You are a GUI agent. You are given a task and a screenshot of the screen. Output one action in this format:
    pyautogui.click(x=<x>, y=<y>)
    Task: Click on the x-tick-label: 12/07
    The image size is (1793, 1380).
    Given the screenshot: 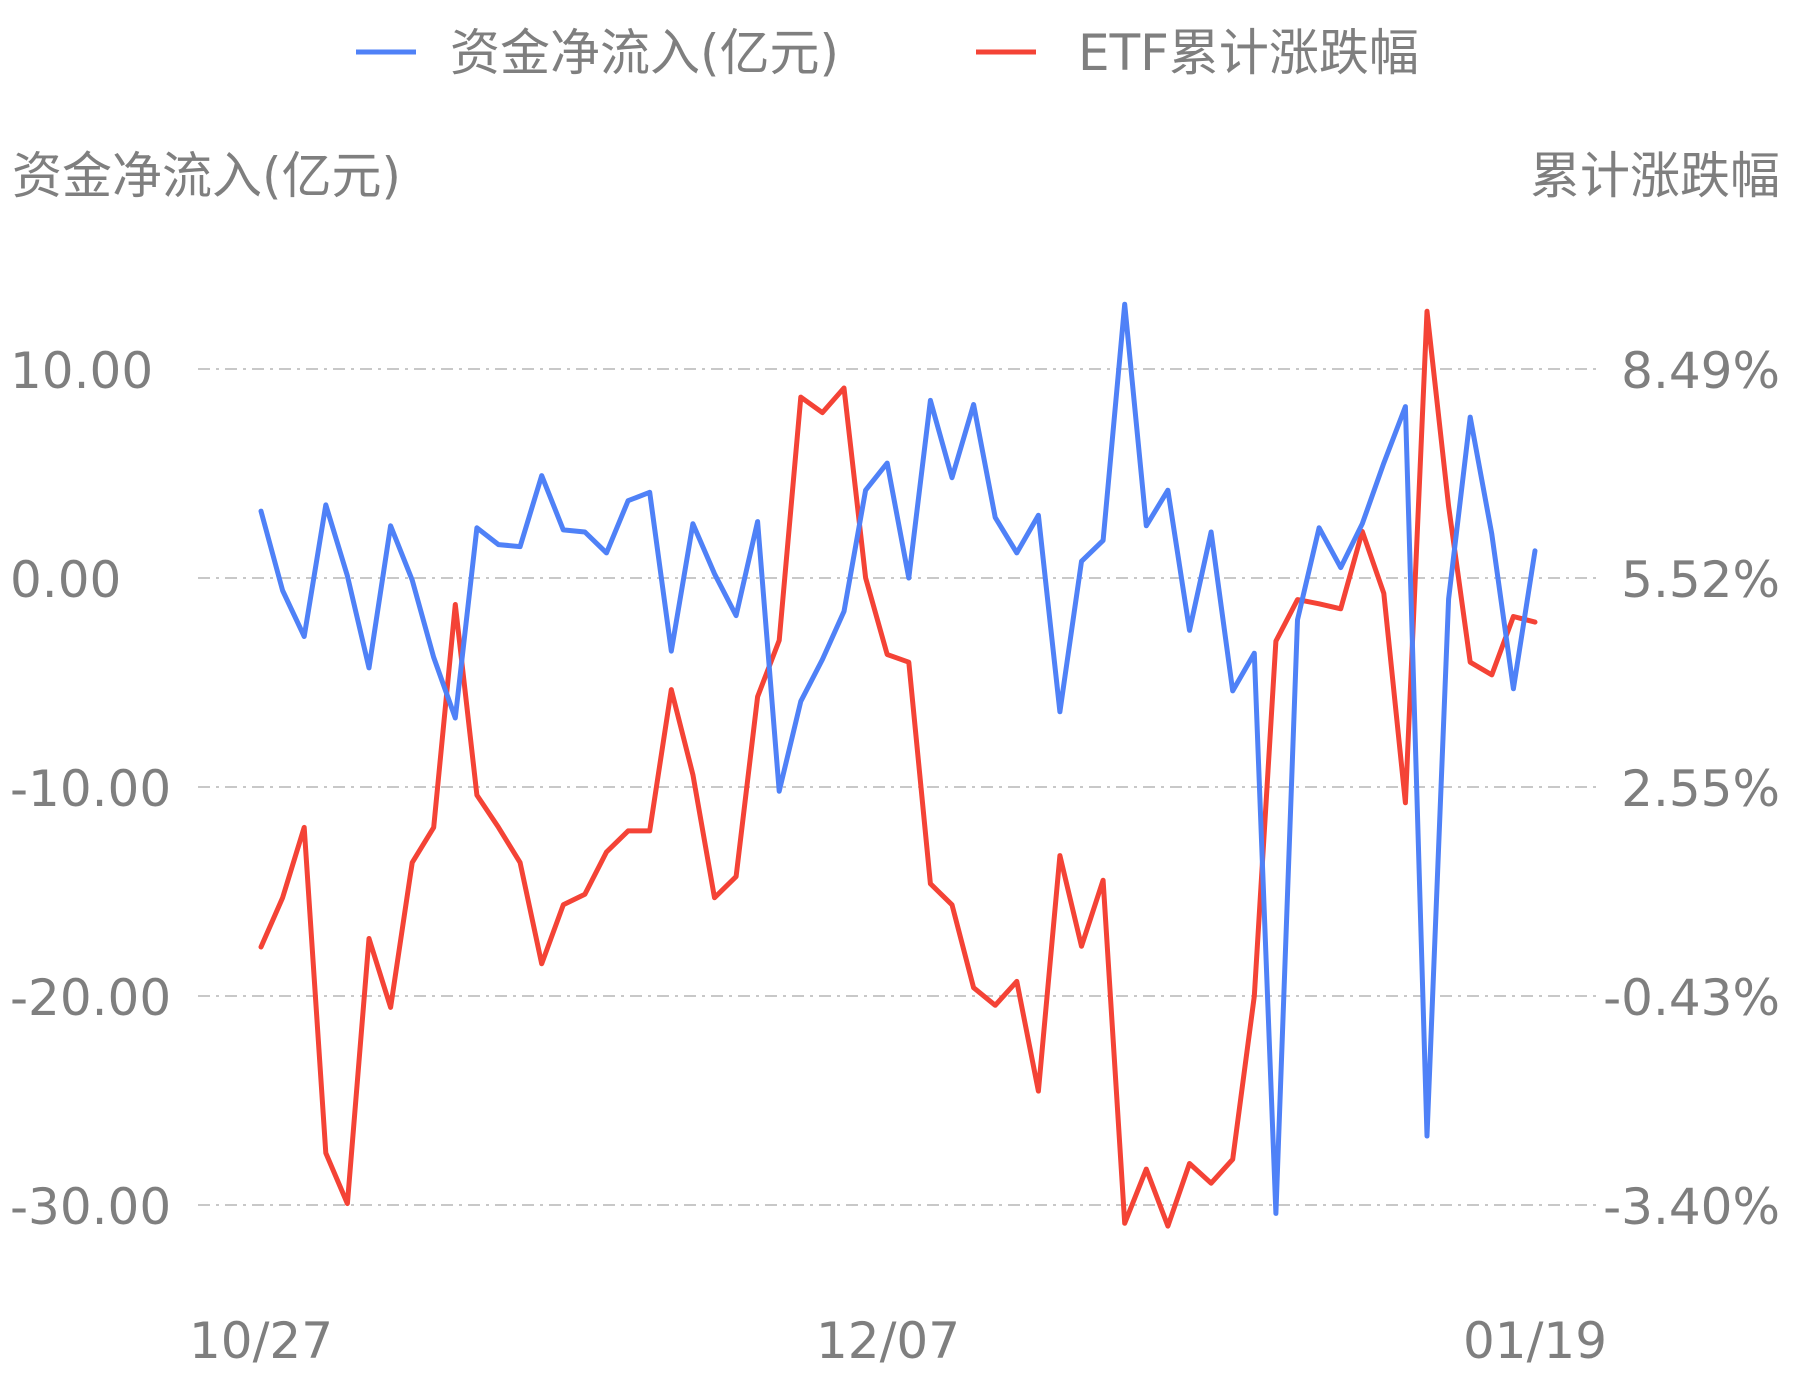 What is the action you would take?
    pyautogui.click(x=888, y=1341)
    